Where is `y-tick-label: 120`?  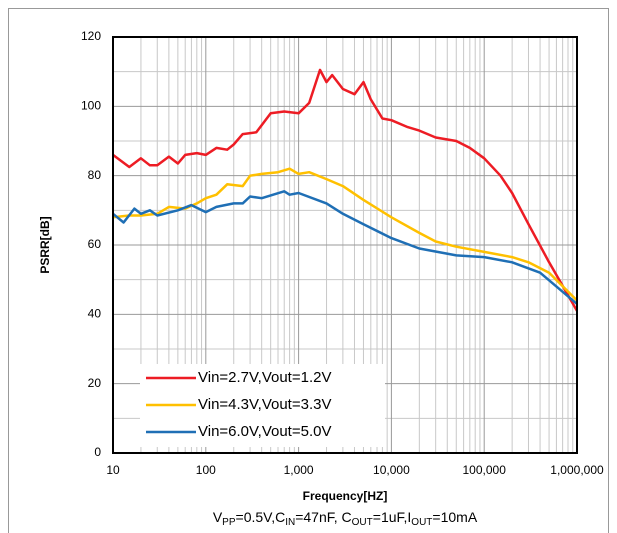
y-tick-label: 120 is located at coordinates (91, 36).